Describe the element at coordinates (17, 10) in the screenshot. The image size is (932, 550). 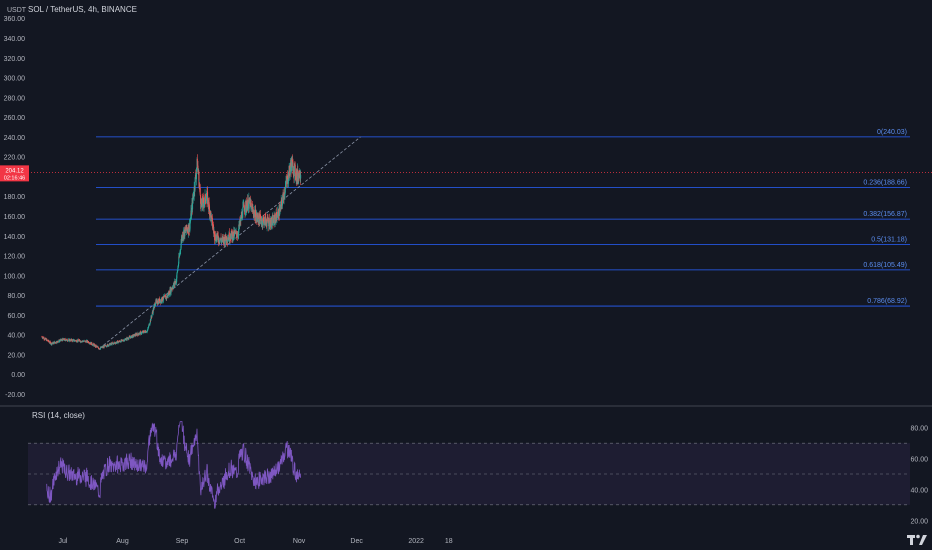
I see `price-axis-unit: USDT` at that location.